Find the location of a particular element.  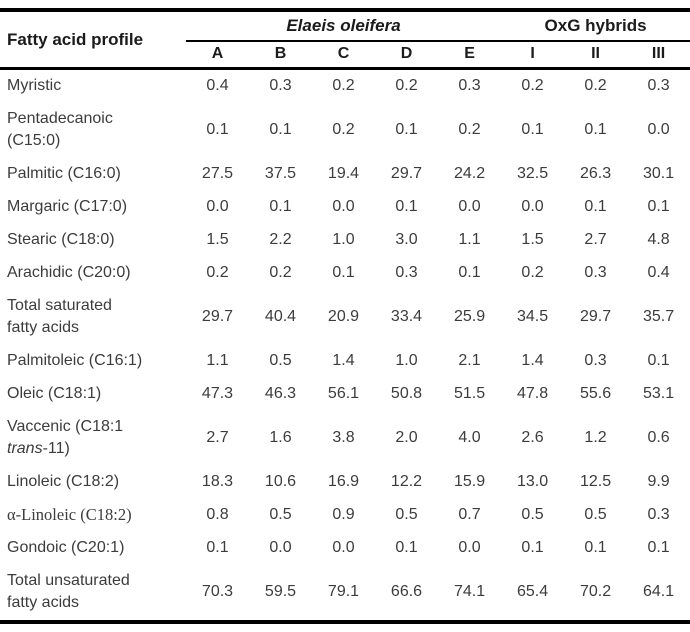

row-label: Oleic (C18:1) is located at coordinates (54, 393).